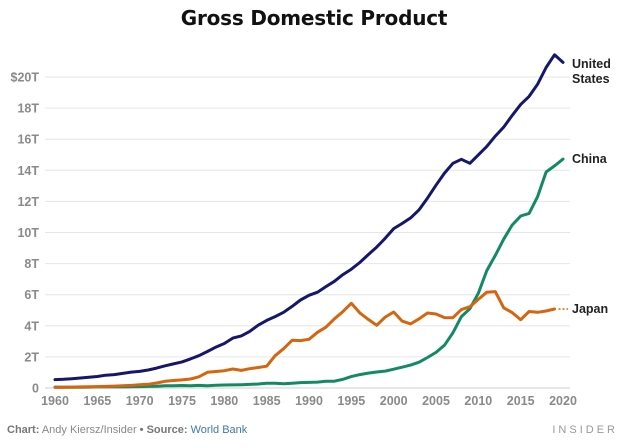 This screenshot has height=448, width=628. Describe the element at coordinates (140, 401) in the screenshot. I see `x-tick-label: 1970` at that location.